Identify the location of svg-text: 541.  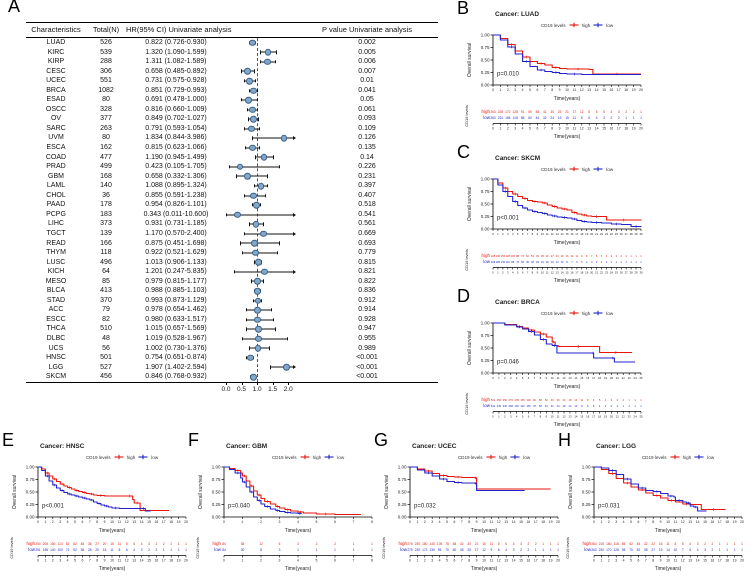
(493, 406).